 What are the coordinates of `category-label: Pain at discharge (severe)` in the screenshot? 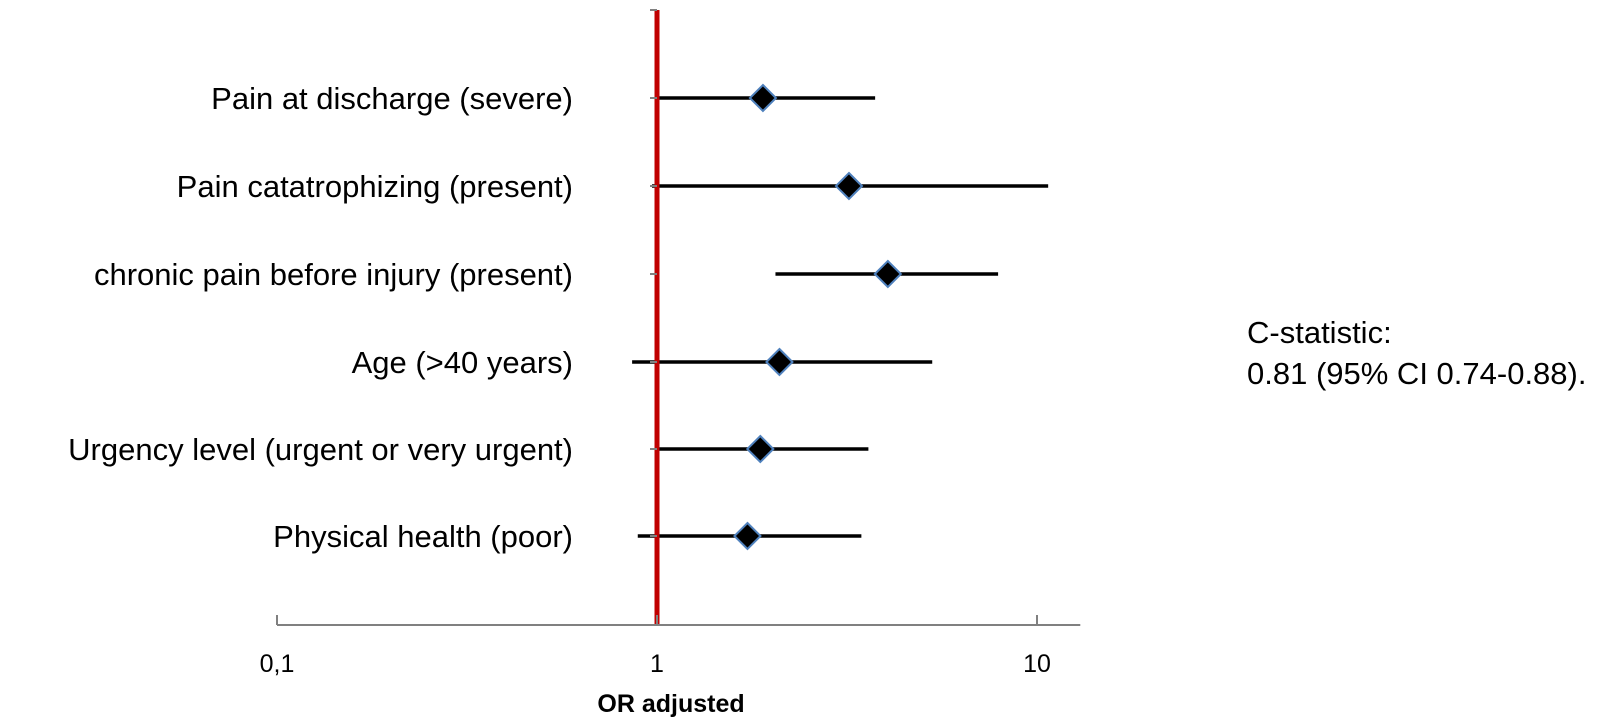 It's located at (392, 98).